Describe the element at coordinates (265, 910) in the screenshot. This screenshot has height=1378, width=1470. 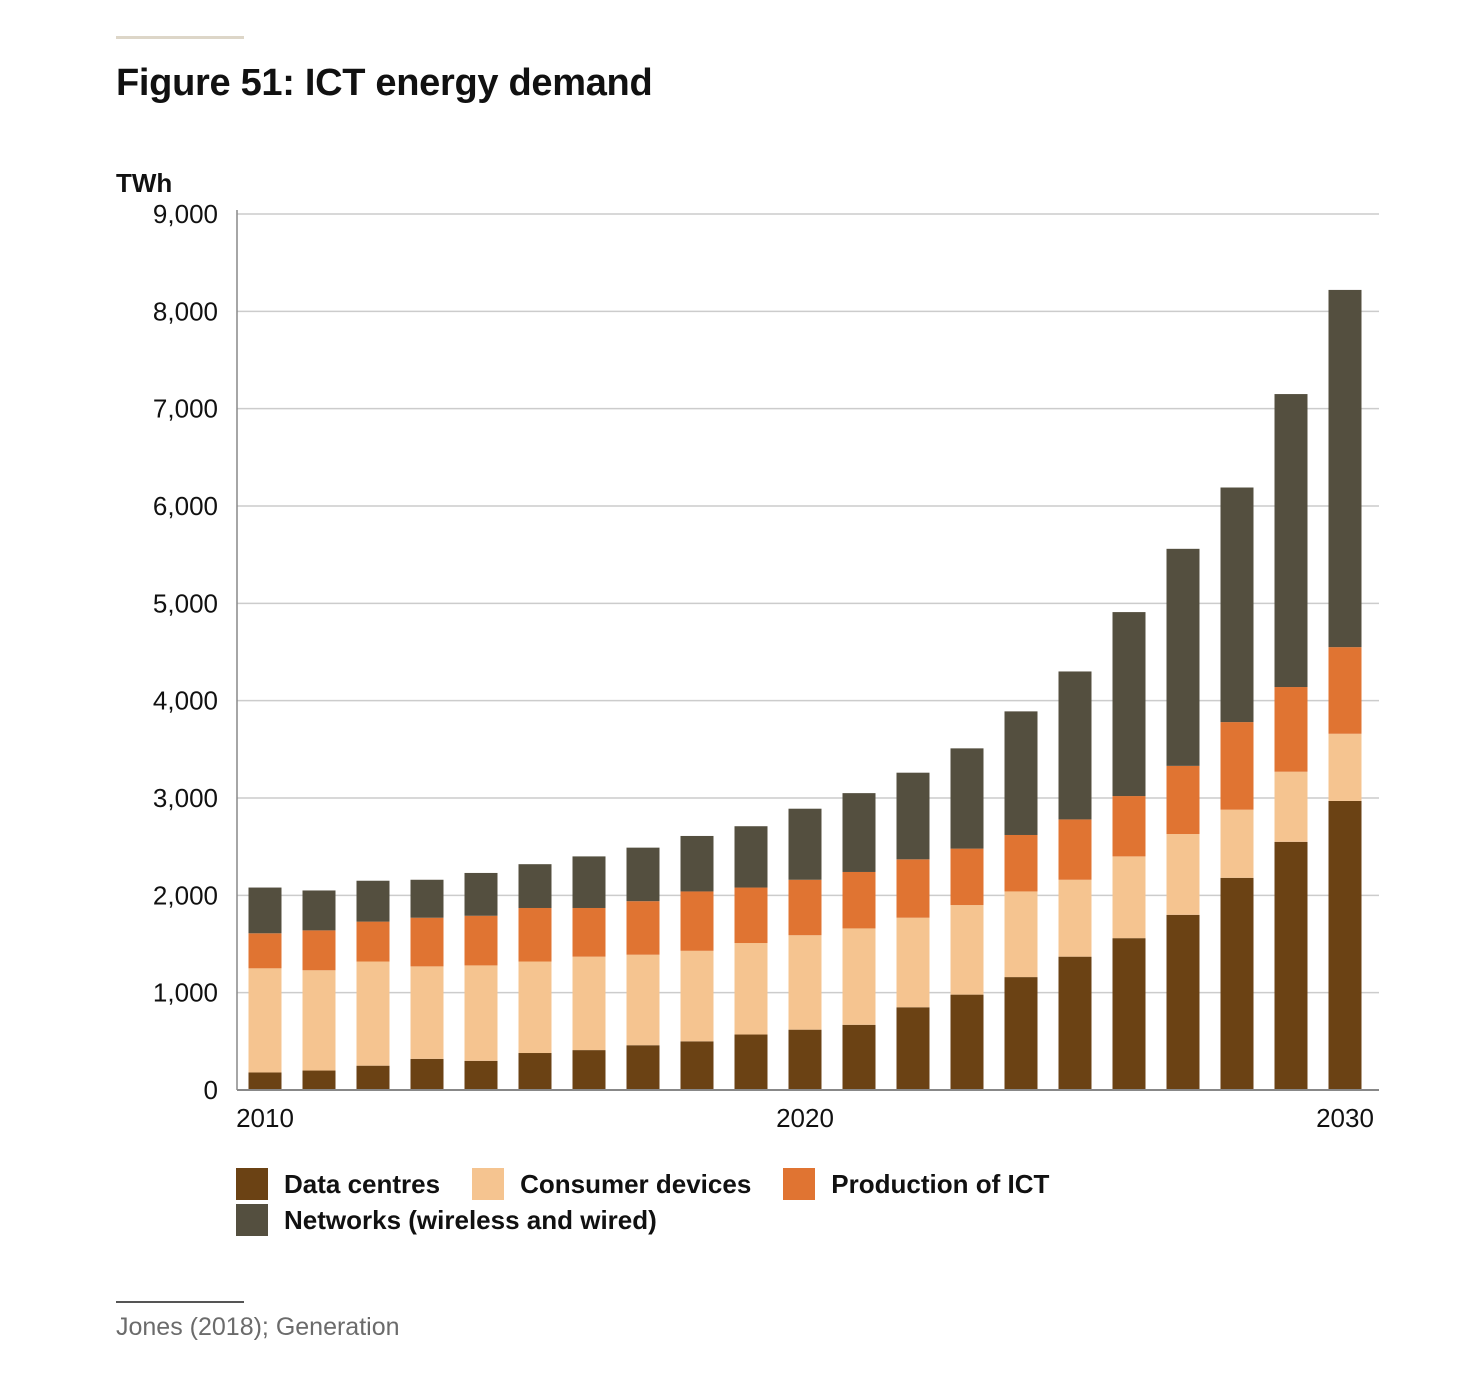
I see `bar-segment-networks-2010` at that location.